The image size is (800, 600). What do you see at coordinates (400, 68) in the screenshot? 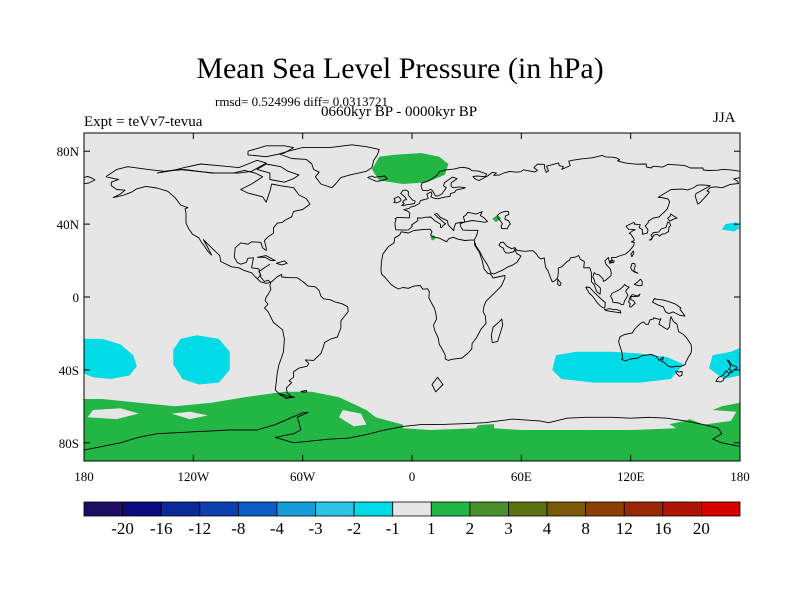
I see `chart-title: Mean Sea Level Pressure (in hPa)` at bounding box center [400, 68].